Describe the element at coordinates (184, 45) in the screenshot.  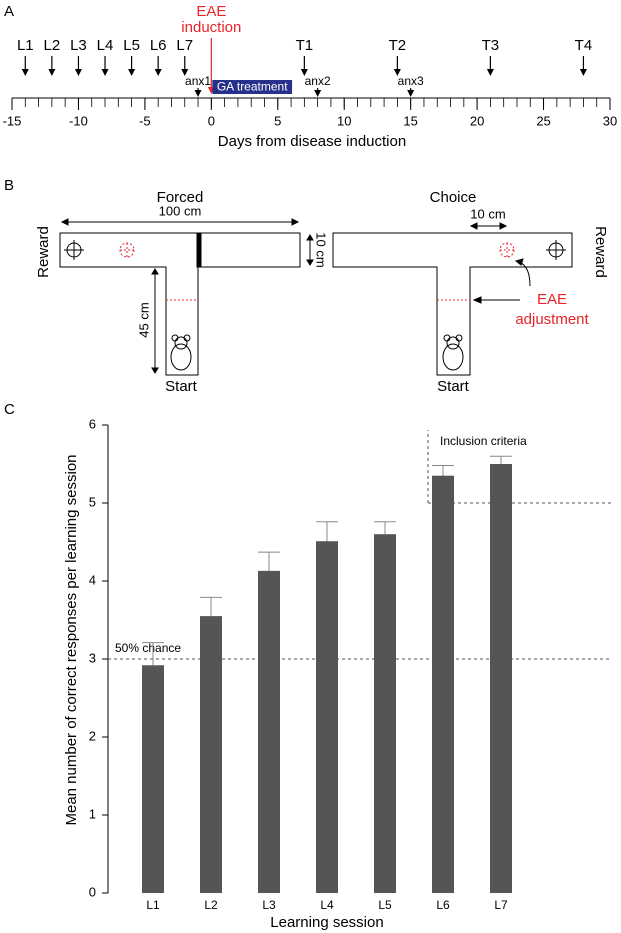
I see `event-label: L7` at that location.